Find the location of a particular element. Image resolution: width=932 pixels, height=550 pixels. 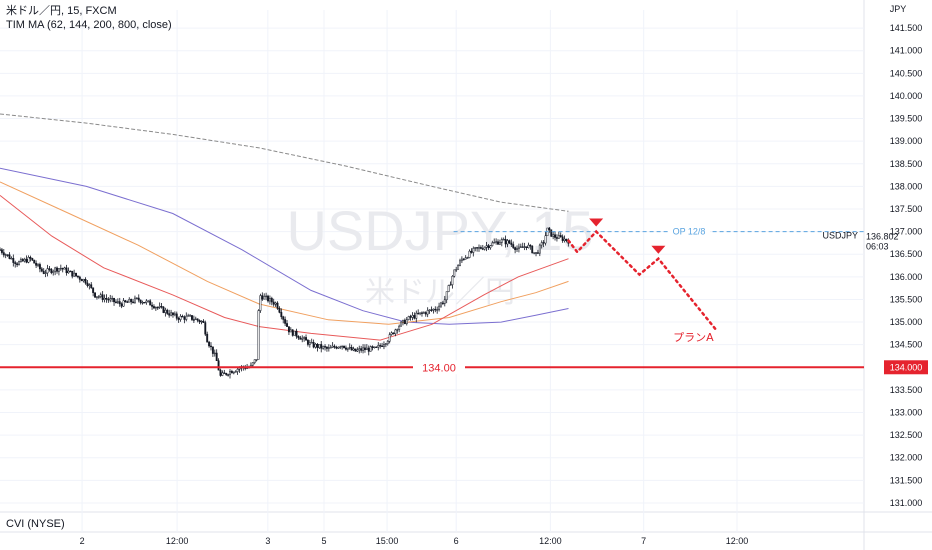

y-tick-label: 140.500 is located at coordinates (906, 73).